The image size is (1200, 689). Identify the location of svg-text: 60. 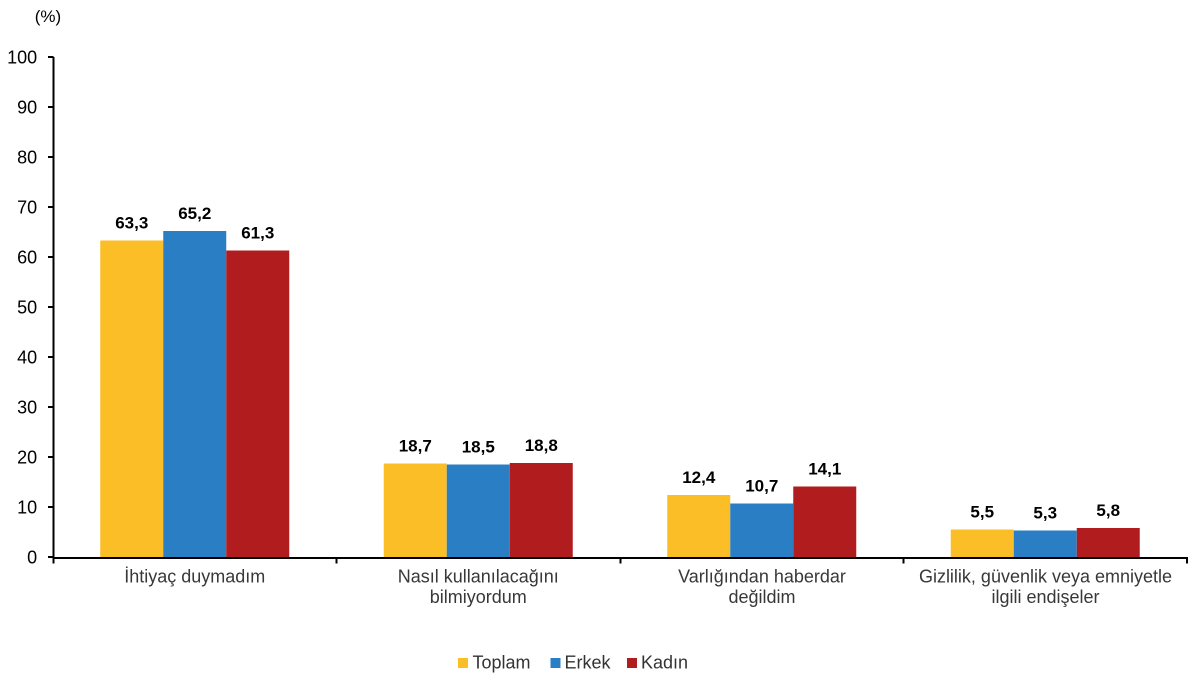
(27, 258).